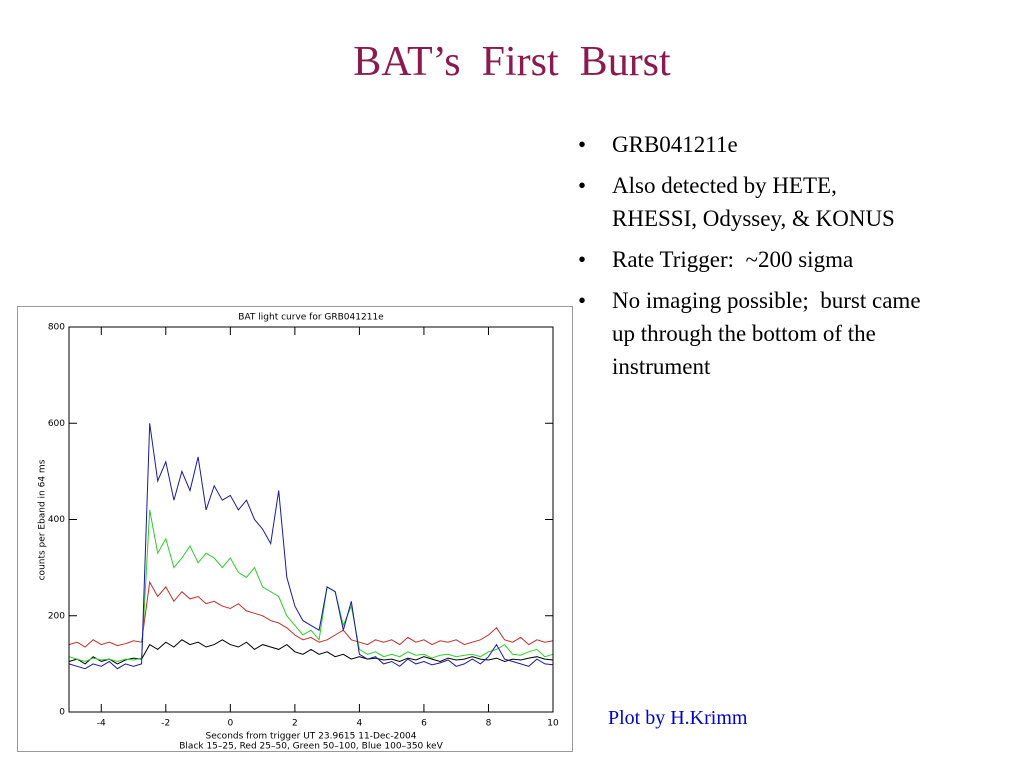 Image resolution: width=1024 pixels, height=768 pixels. I want to click on y-tick-label: 600, so click(56, 424).